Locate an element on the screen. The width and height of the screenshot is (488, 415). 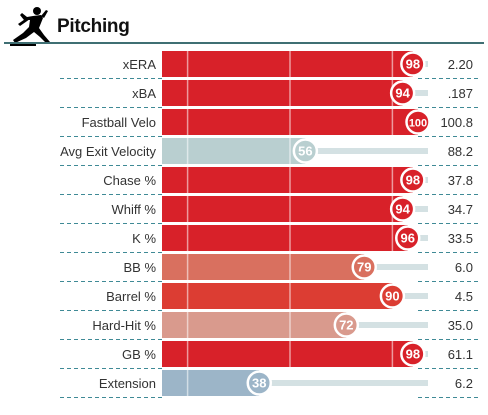
category-label: BB % is located at coordinates (139, 267).